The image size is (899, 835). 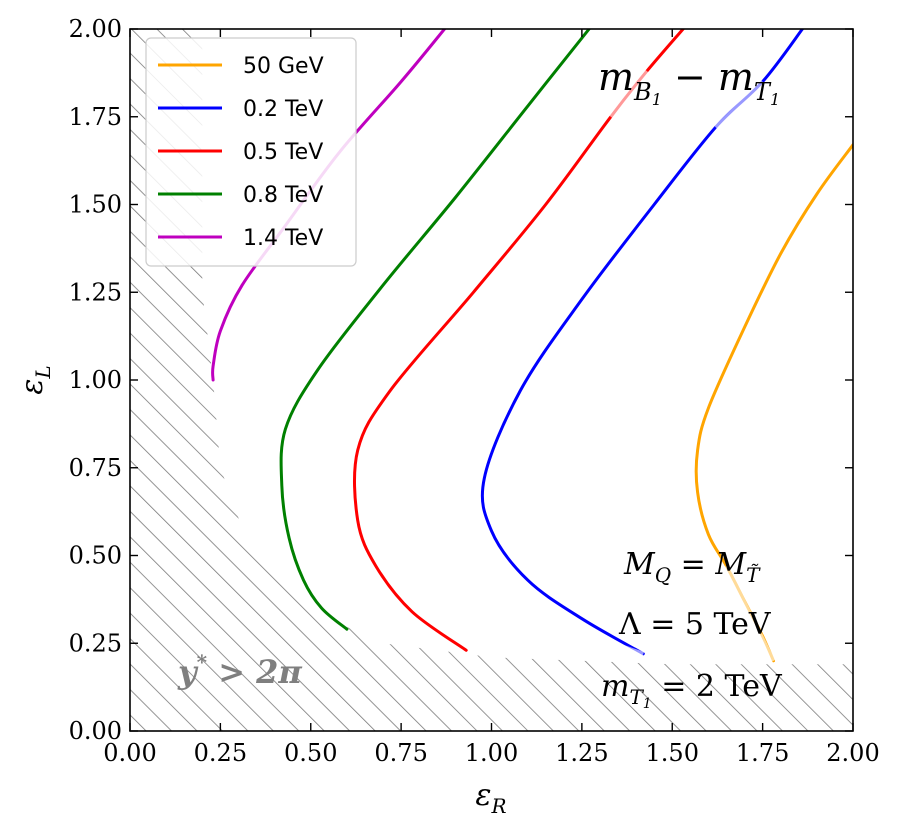 I want to click on excluded-region-label: y* > 2π, so click(x=239, y=670).